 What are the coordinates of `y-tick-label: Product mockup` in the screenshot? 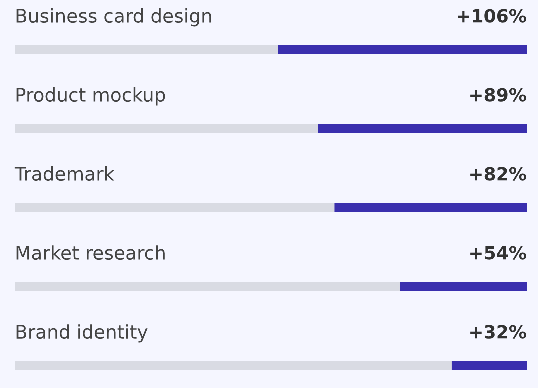 It's located at (91, 97).